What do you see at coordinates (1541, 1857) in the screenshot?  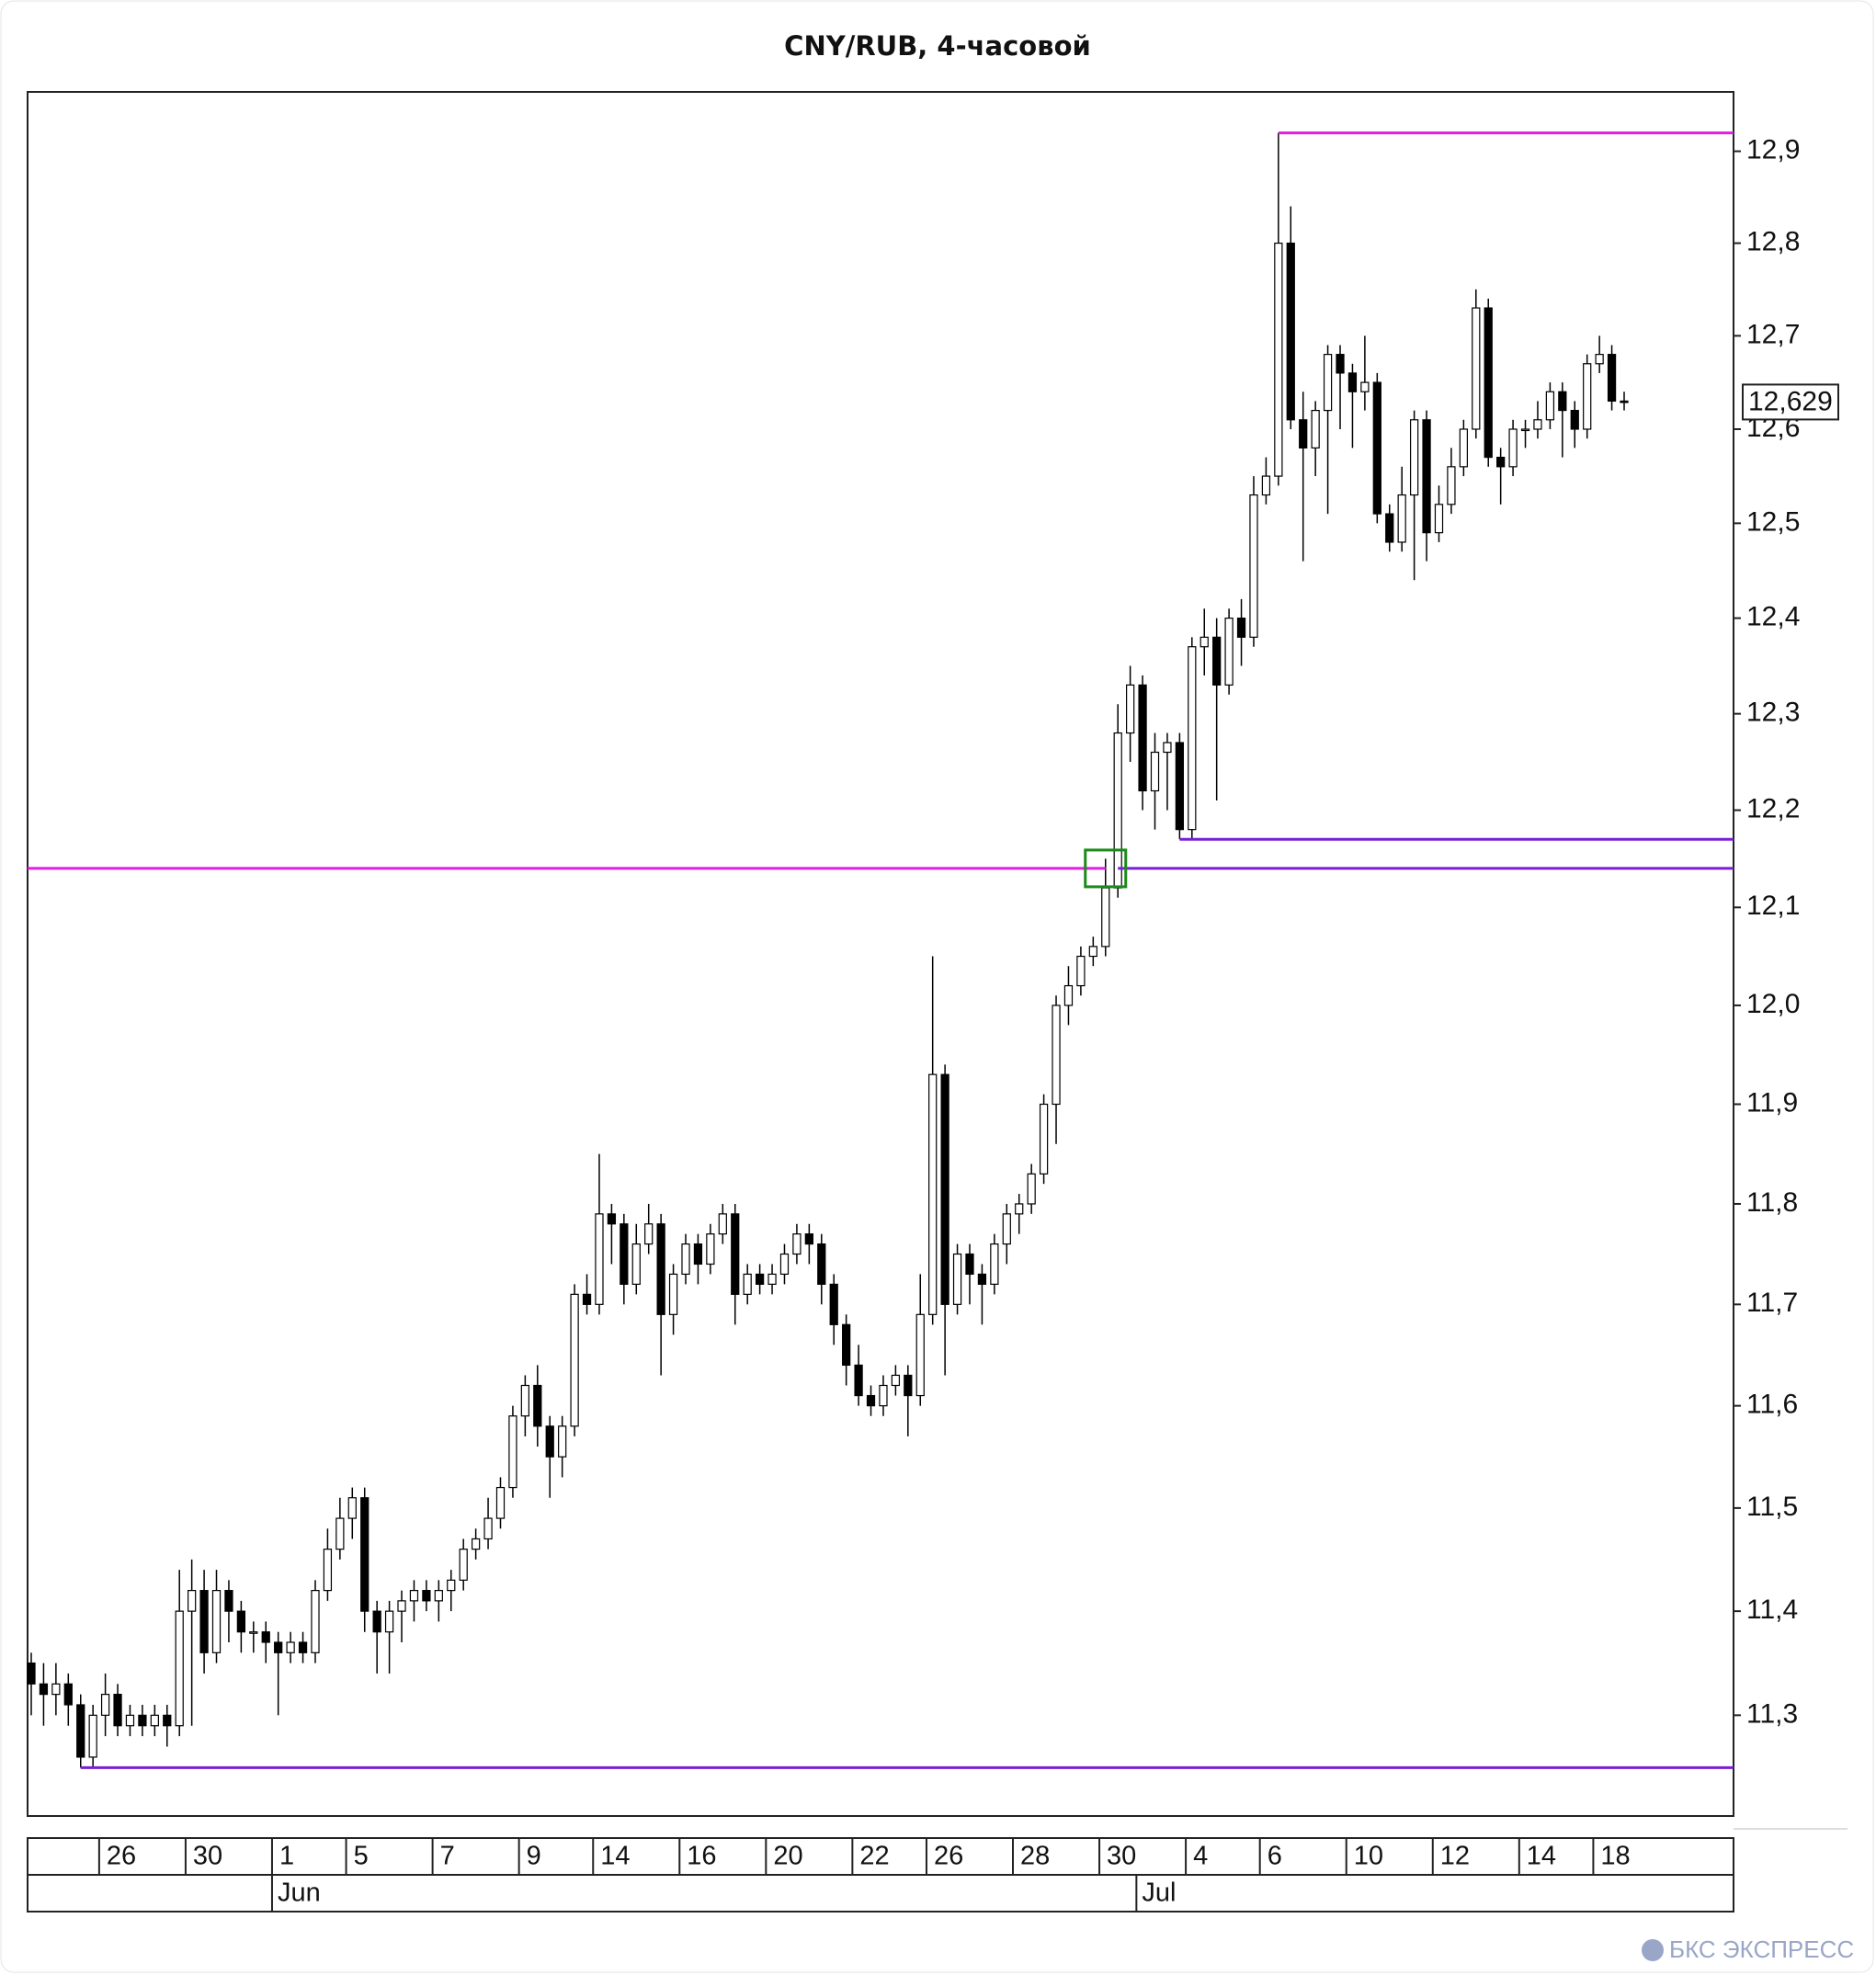 I see `x-tick-label: 14` at bounding box center [1541, 1857].